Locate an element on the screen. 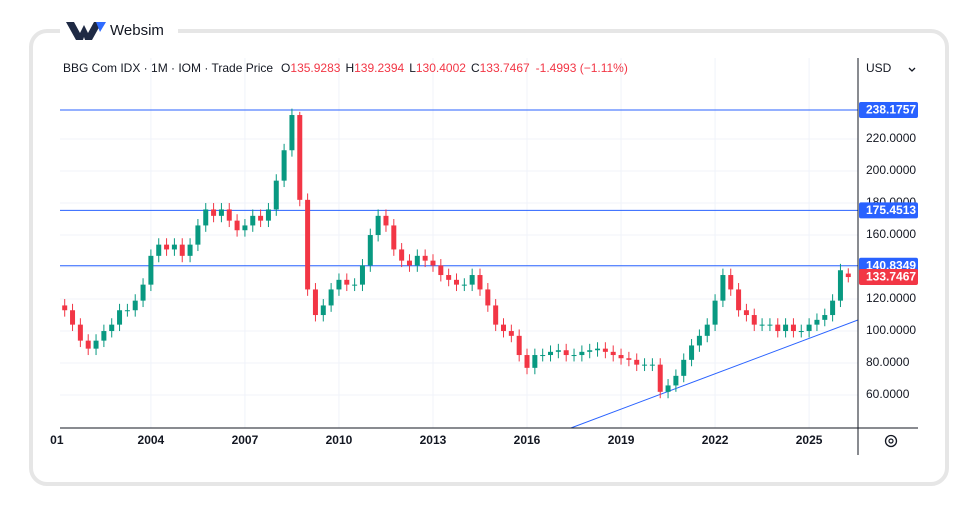  symbol-info: BBG Com IDX · 1M · IOM · Trade Price is located at coordinates (168, 68).